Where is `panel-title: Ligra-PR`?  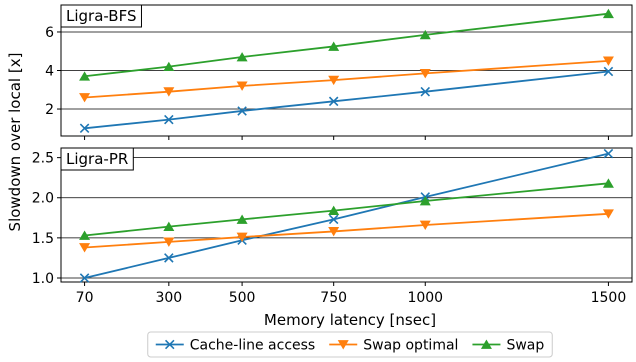 panel-title: Ligra-PR is located at coordinates (97, 159).